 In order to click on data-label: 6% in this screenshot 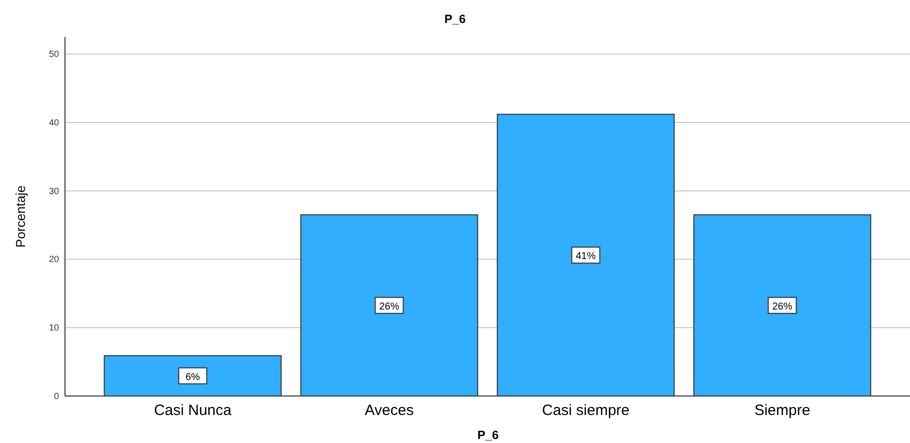, I will do `click(193, 377)`.